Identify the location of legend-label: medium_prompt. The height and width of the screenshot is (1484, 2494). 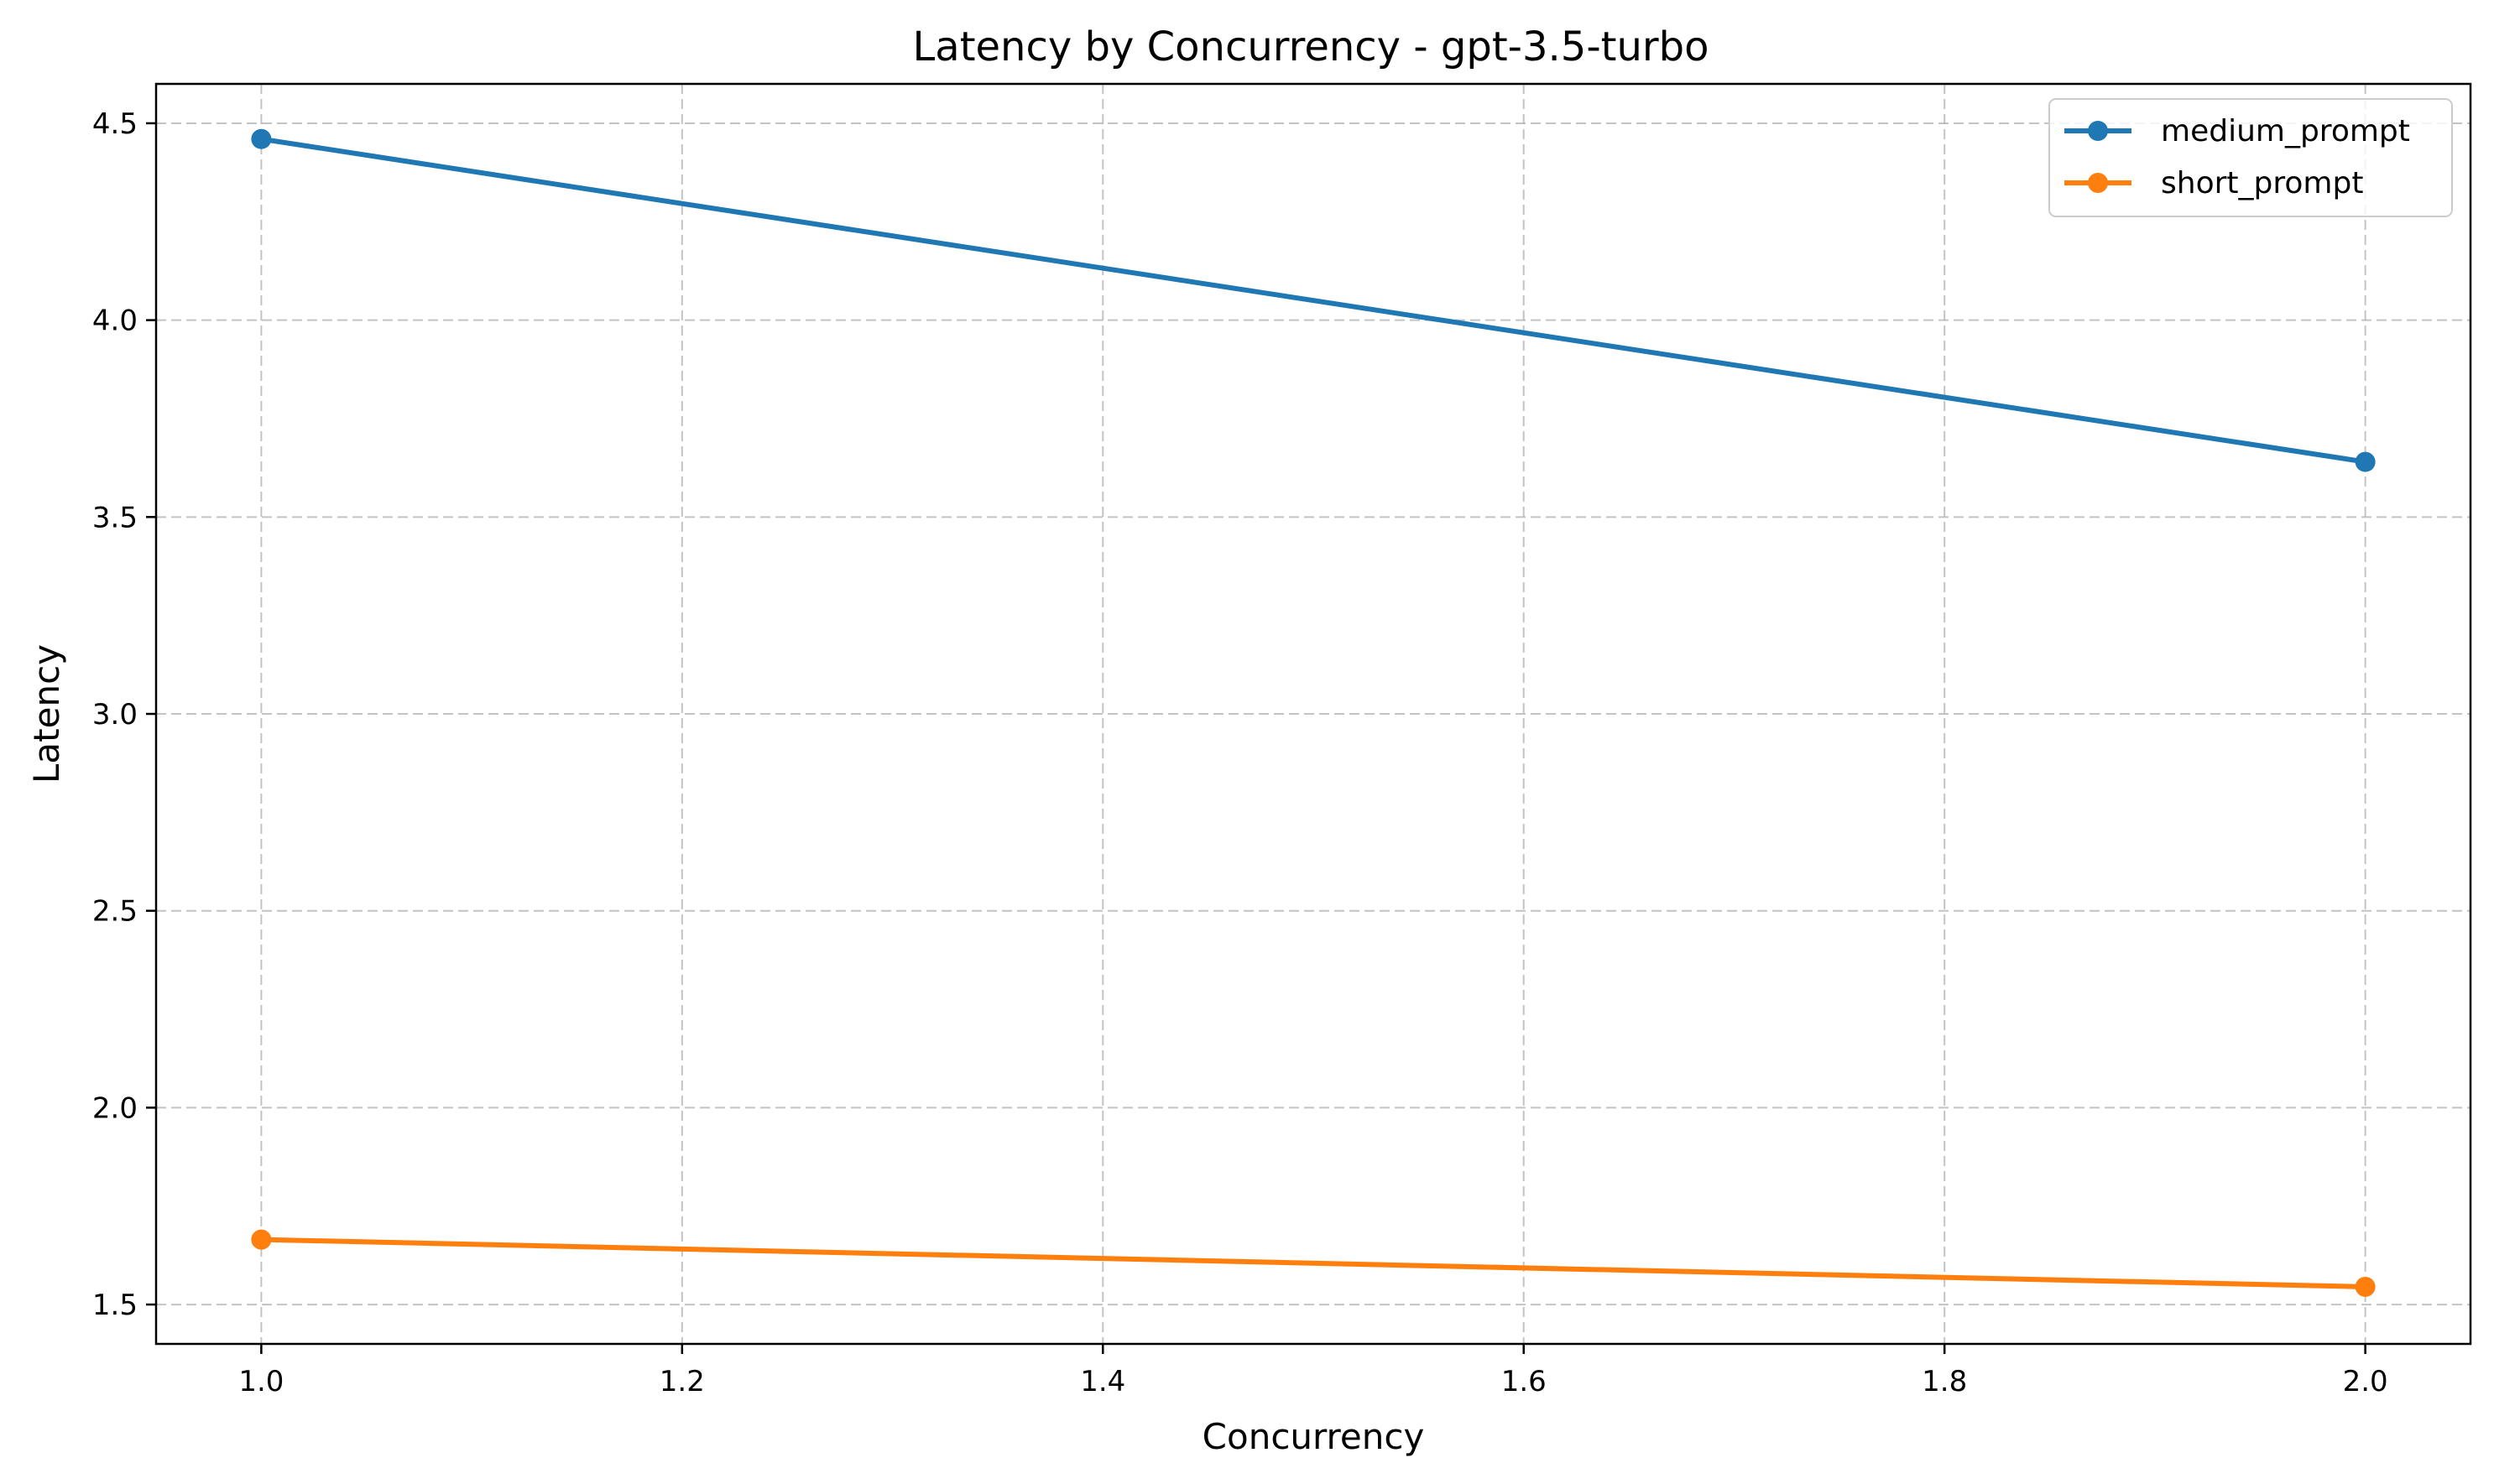
(2285, 131).